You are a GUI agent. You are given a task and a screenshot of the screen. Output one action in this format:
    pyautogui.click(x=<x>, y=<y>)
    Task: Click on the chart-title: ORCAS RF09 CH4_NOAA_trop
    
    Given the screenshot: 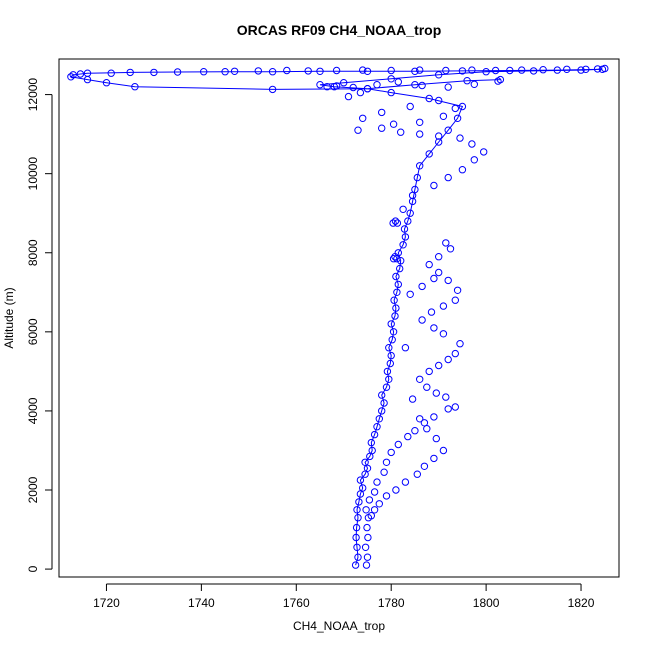 What is the action you would take?
    pyautogui.click(x=339, y=30)
    